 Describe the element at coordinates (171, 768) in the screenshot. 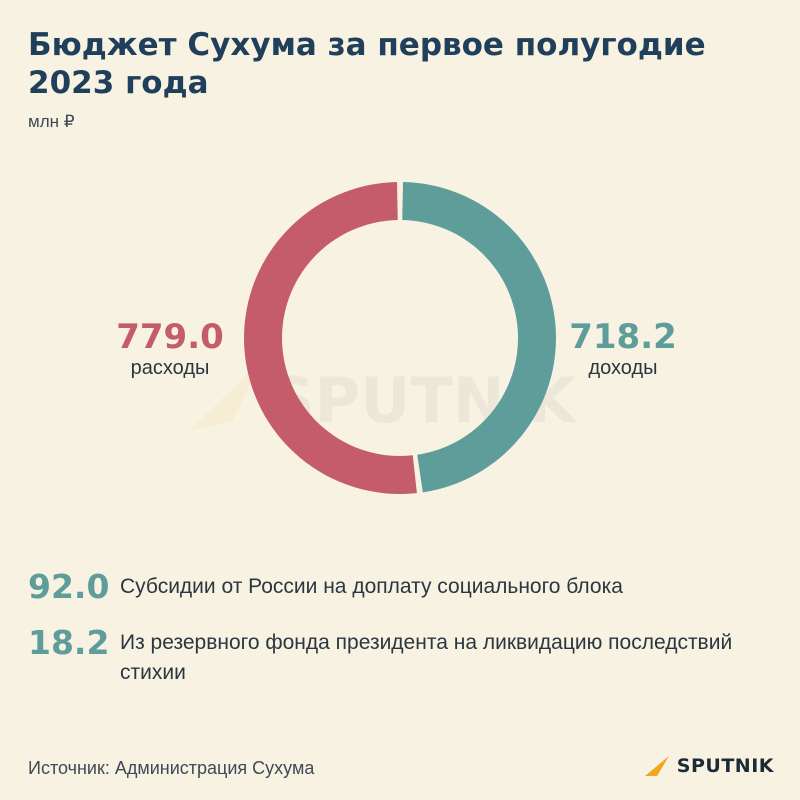

I see `source-note: Источник: Администрация Сухума` at that location.